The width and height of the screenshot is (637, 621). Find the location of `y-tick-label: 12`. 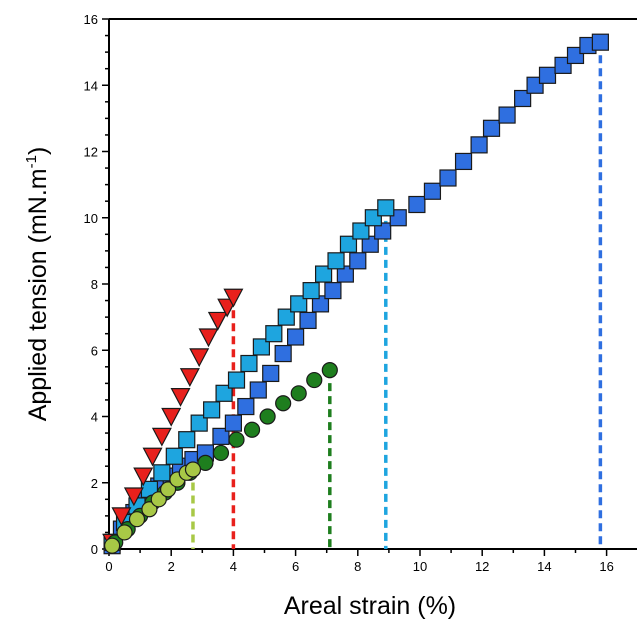

y-tick-label: 12 is located at coordinates (91, 152).